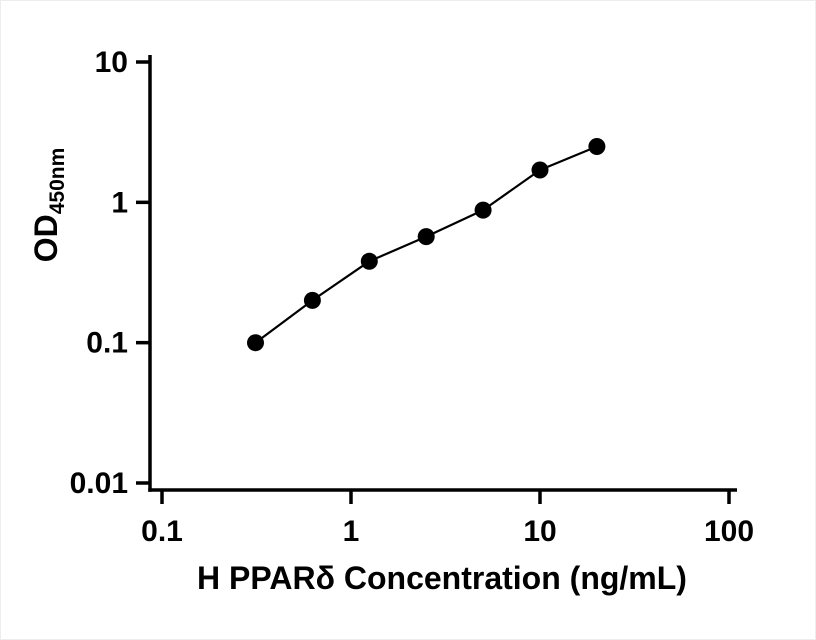 Image resolution: width=816 pixels, height=640 pixels. I want to click on y-axis-title: OD450nm, so click(48, 205).